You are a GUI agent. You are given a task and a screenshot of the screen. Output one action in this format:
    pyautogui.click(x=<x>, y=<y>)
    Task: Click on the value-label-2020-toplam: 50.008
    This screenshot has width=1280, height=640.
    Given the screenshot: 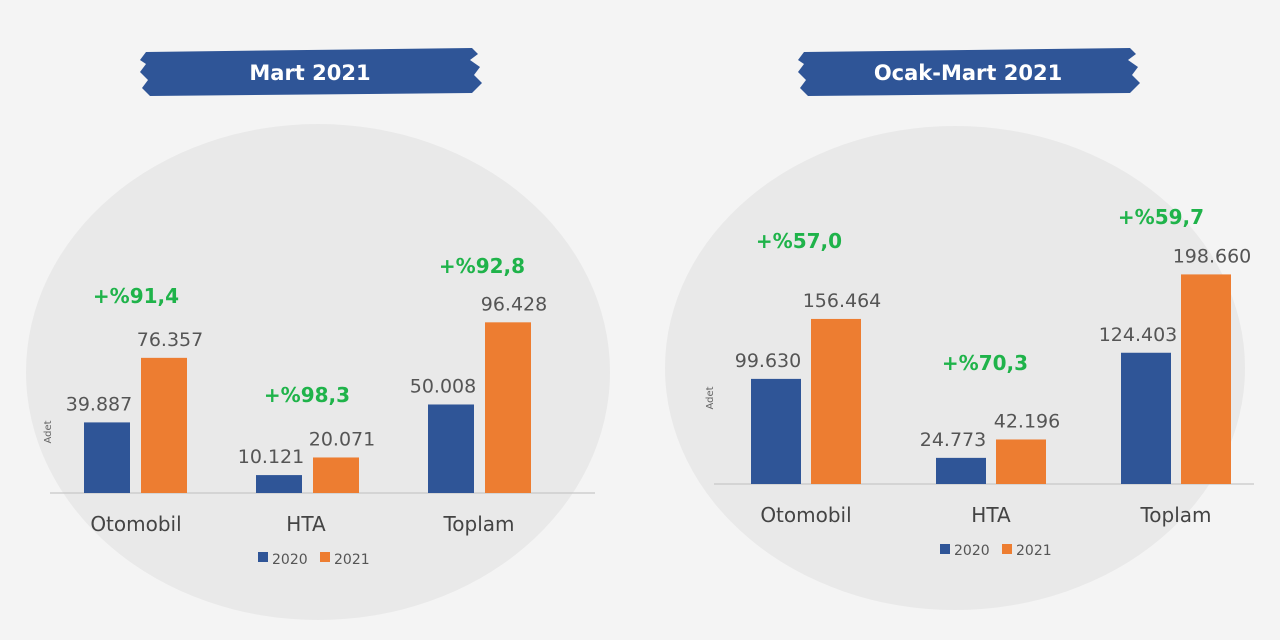 What is the action you would take?
    pyautogui.click(x=443, y=386)
    